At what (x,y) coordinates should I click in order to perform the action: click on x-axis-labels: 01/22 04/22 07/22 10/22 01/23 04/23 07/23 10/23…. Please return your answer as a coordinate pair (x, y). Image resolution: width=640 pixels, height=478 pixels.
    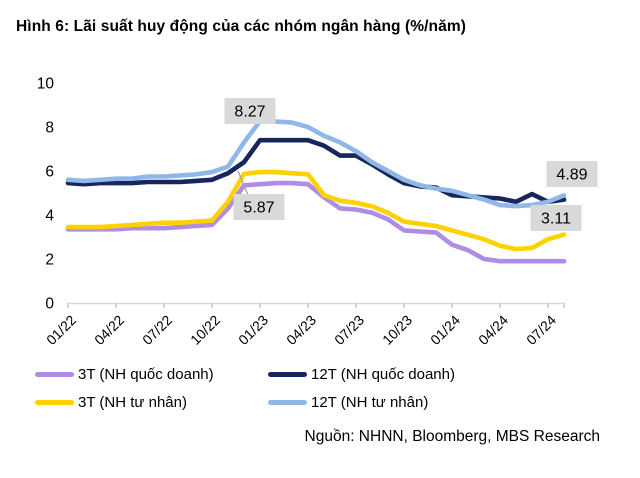
    Looking at the image, I should click on (301, 330).